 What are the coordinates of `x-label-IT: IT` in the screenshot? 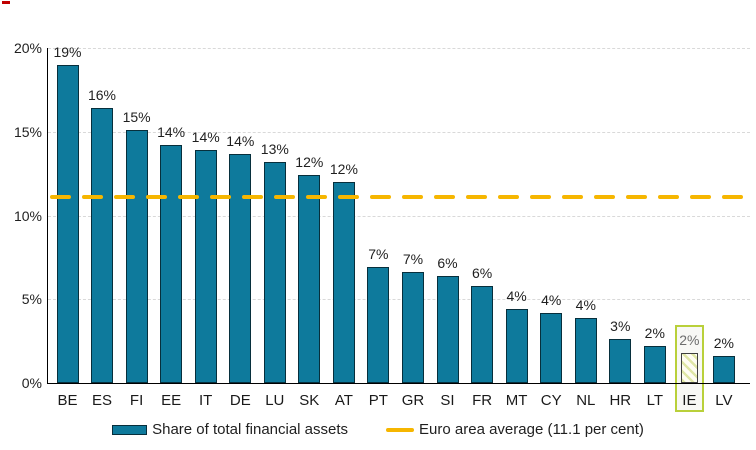 It's located at (206, 400).